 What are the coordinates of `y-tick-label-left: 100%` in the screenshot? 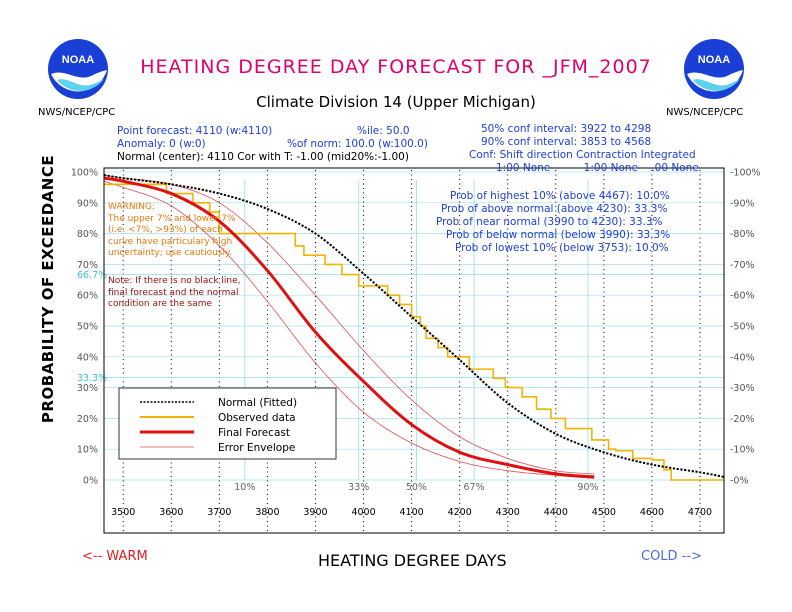 It's located at (84, 173).